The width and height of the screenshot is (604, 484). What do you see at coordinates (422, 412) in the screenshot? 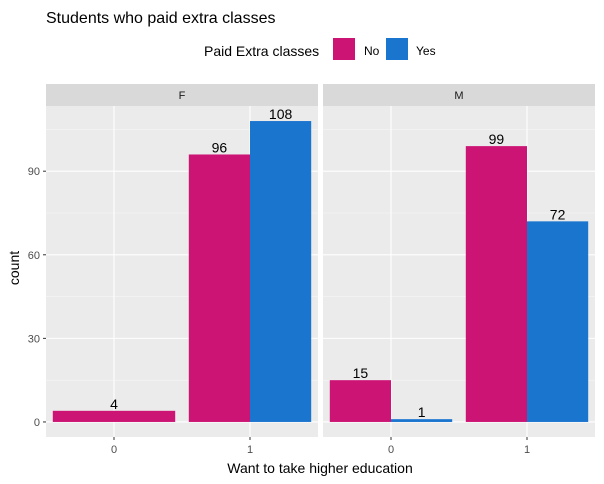
I see `data-label: 1` at bounding box center [422, 412].